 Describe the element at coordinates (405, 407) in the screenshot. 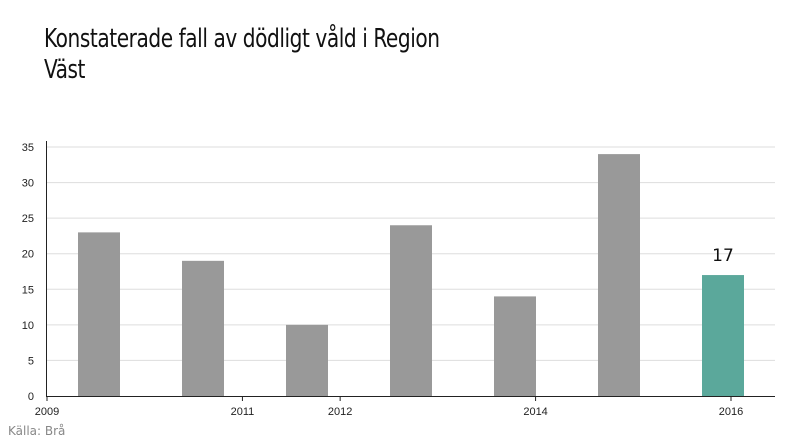

I see `x-axis: 2009 2011 2012 2014 2016` at that location.